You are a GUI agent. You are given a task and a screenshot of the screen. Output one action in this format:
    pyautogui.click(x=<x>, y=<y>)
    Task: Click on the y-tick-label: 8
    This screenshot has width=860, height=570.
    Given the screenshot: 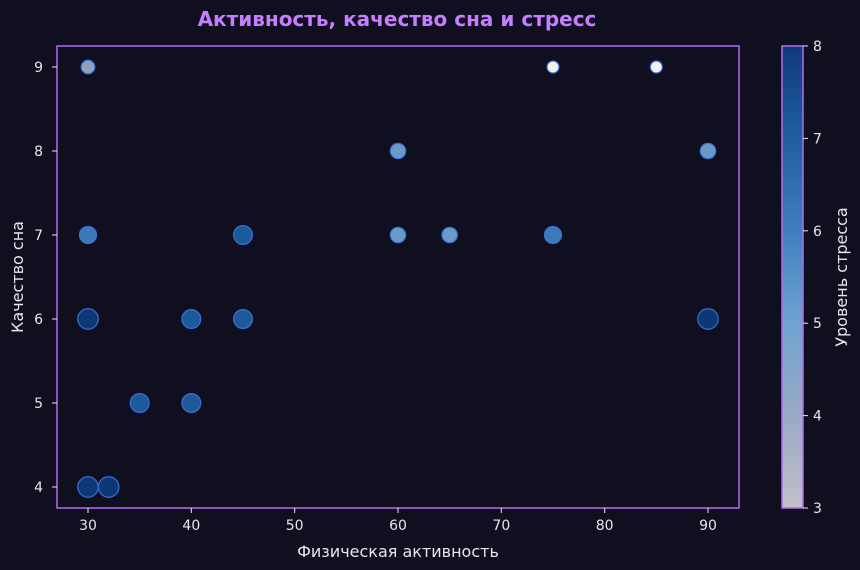 What is the action you would take?
    pyautogui.click(x=38, y=152)
    